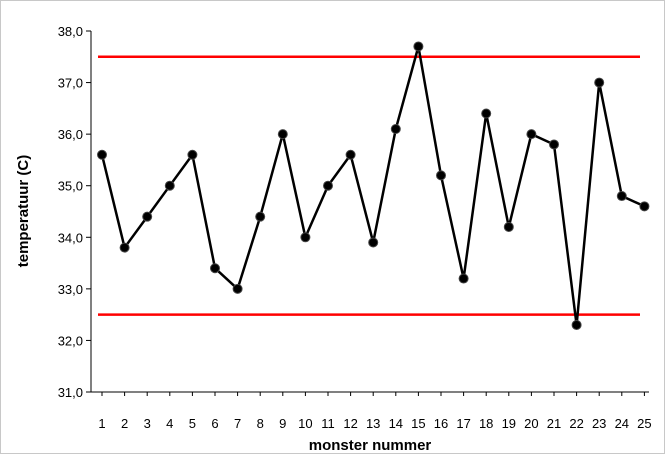 This screenshot has width=667, height=460. Describe the element at coordinates (463, 423) in the screenshot. I see `x-tick-label: 17` at that location.